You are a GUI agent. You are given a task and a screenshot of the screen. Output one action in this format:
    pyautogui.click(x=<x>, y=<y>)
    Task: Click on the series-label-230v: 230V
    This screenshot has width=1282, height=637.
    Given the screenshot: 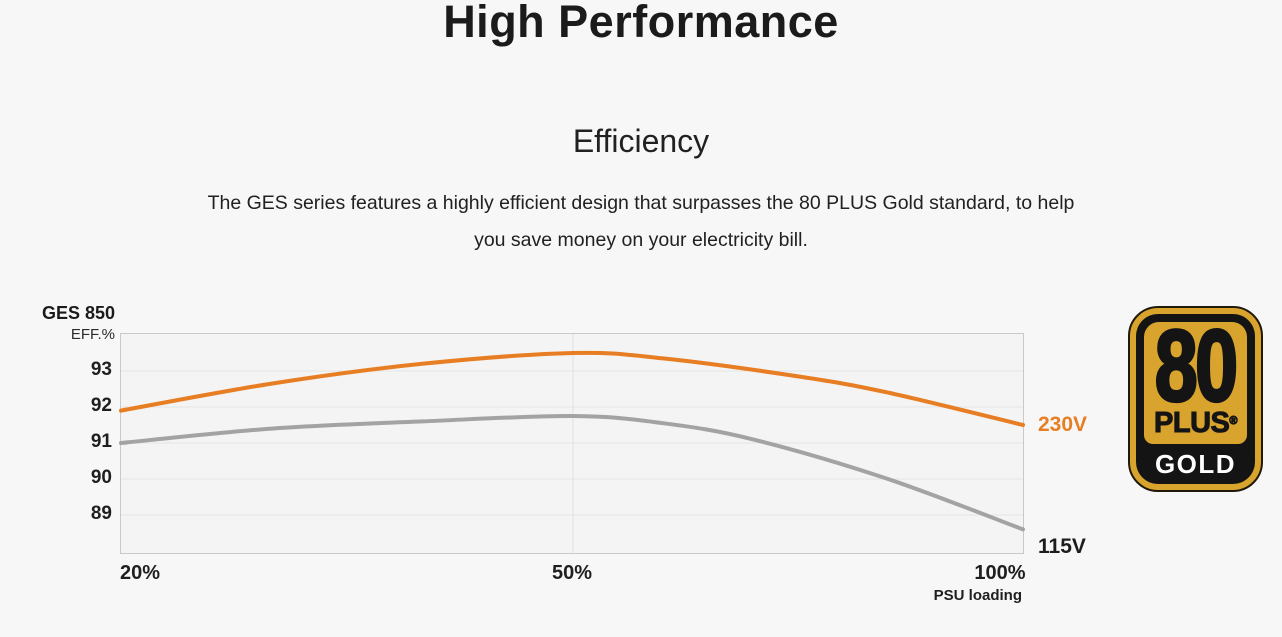 What is the action you would take?
    pyautogui.click(x=1063, y=424)
    